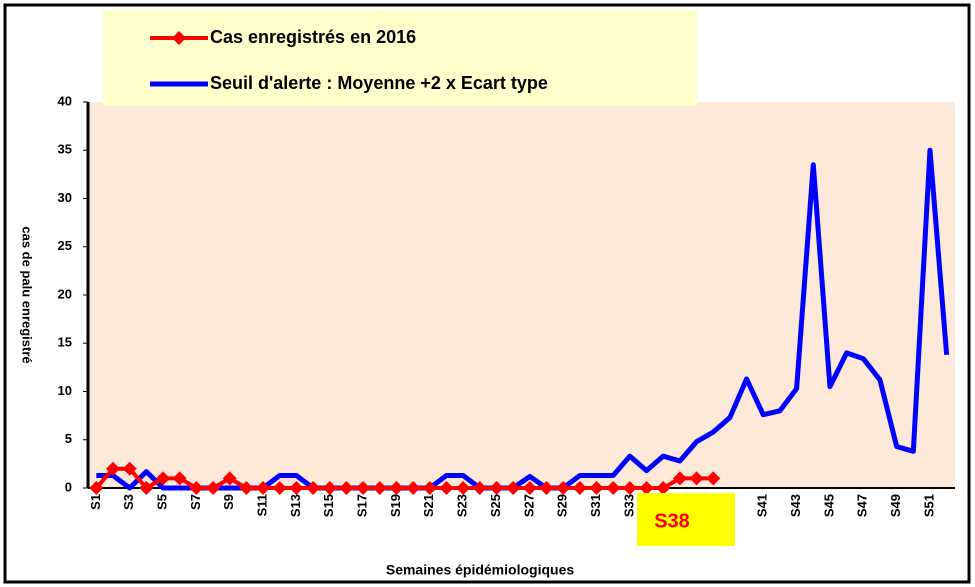 The image size is (975, 587). I want to click on x-tick-label: S3, so click(128, 502).